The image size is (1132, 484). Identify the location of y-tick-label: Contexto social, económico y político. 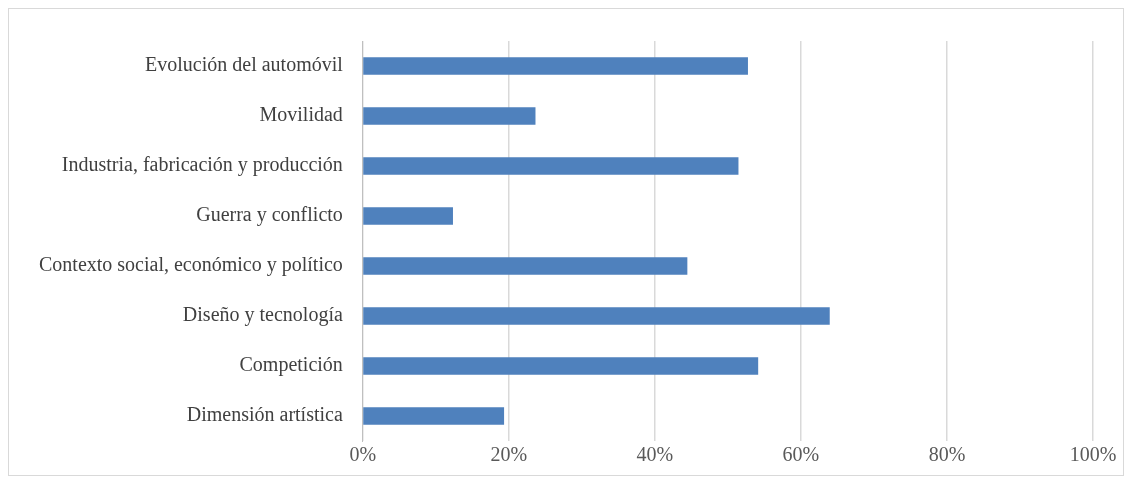
(191, 265).